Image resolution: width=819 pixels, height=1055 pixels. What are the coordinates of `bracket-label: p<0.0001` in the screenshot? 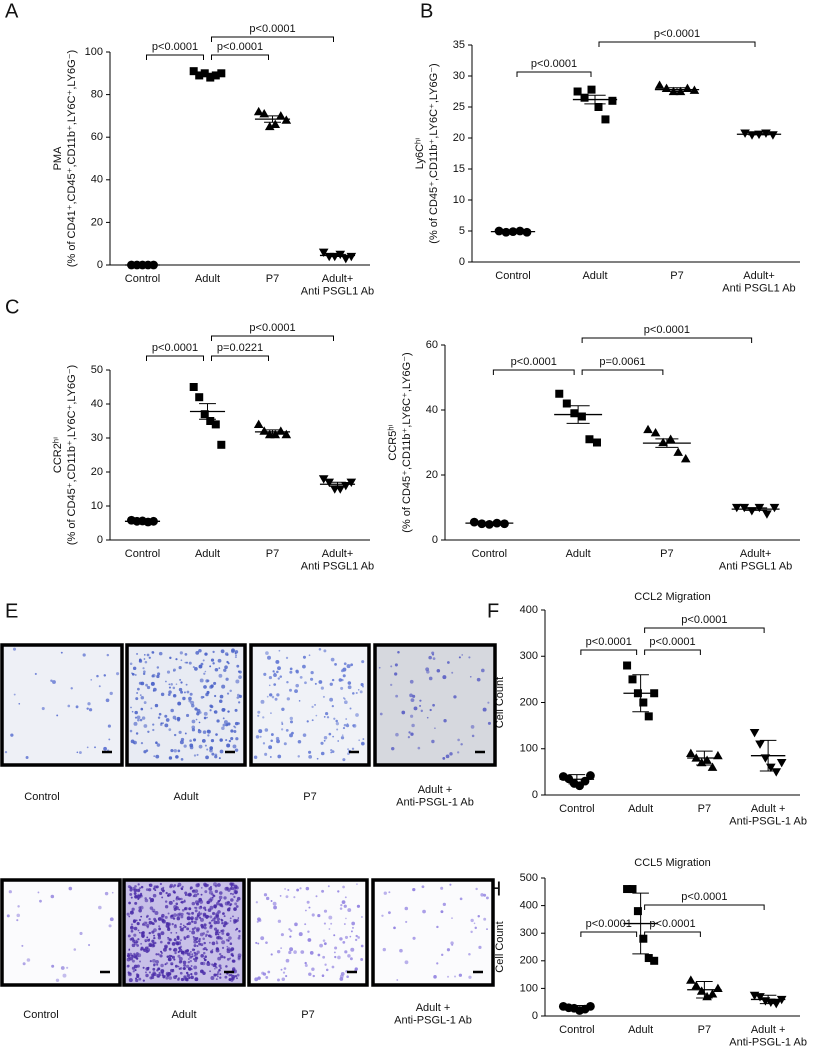 It's located at (672, 642).